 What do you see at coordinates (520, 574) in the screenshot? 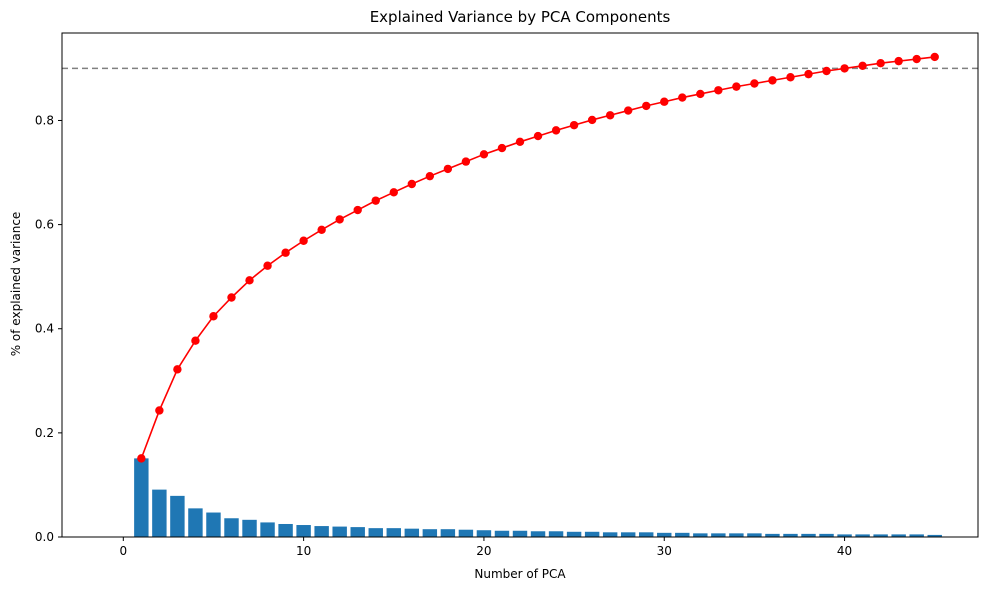
I see `x-axis-label: Number of PCA` at bounding box center [520, 574].